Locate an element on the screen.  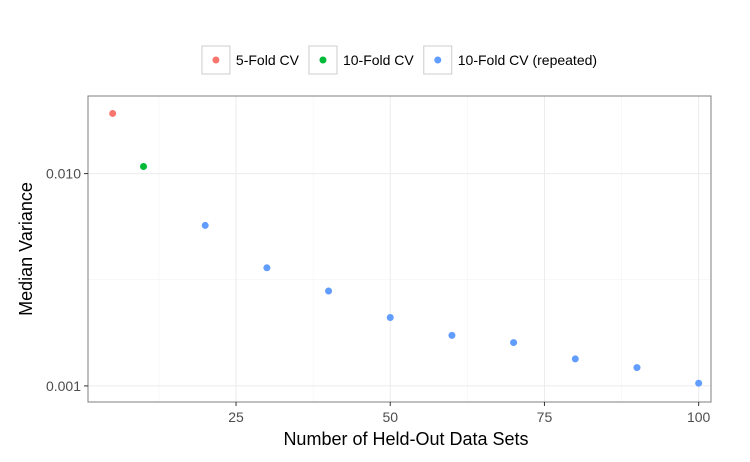
legend-item: 5-Fold CV is located at coordinates (250, 60).